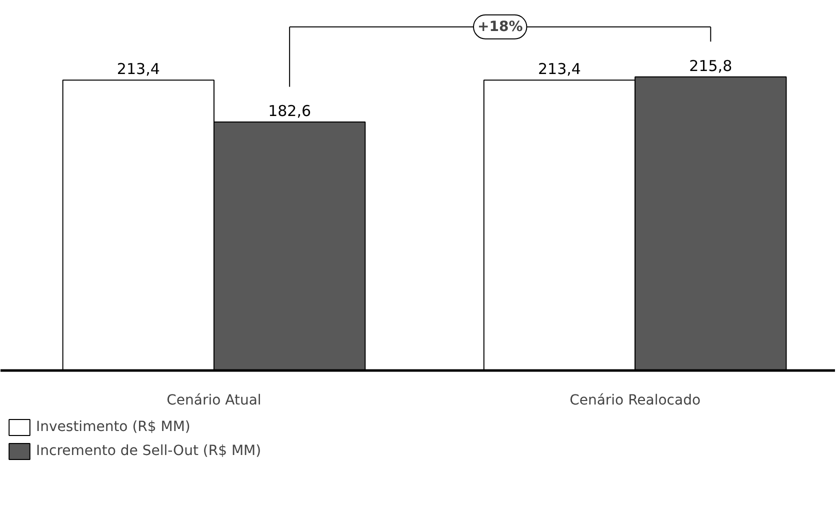 This screenshot has width=839, height=530. Describe the element at coordinates (500, 26) in the screenshot. I see `text: +18%` at that location.